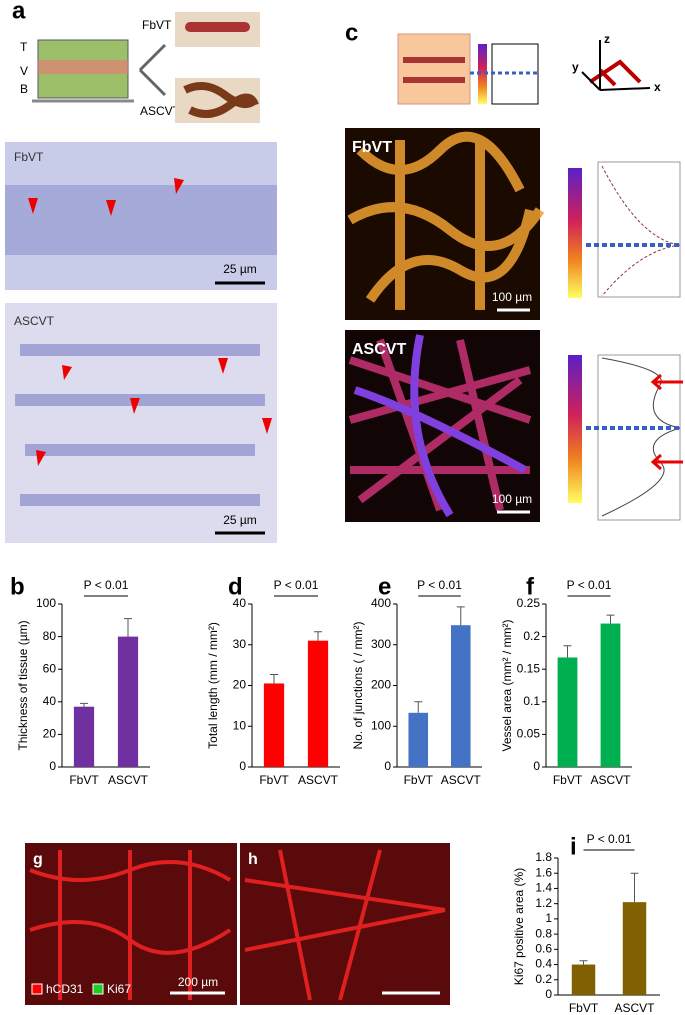 This screenshot has width=685, height=1015. What do you see at coordinates (358, 685) in the screenshot?
I see `y-axis-label: No. of junctions ( / mm²)` at bounding box center [358, 685].